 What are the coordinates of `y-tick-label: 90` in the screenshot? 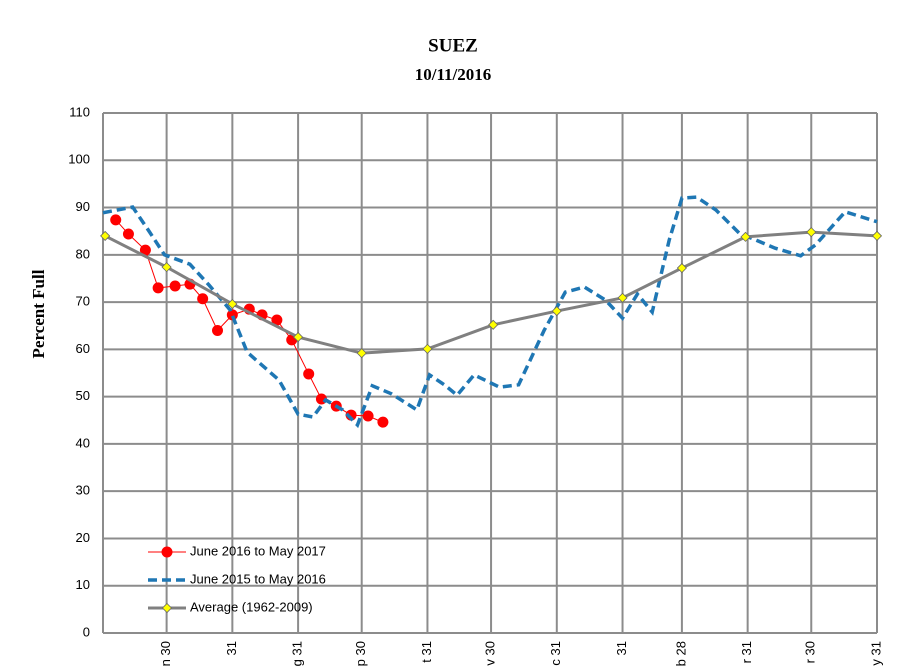 It's located at (83, 206).